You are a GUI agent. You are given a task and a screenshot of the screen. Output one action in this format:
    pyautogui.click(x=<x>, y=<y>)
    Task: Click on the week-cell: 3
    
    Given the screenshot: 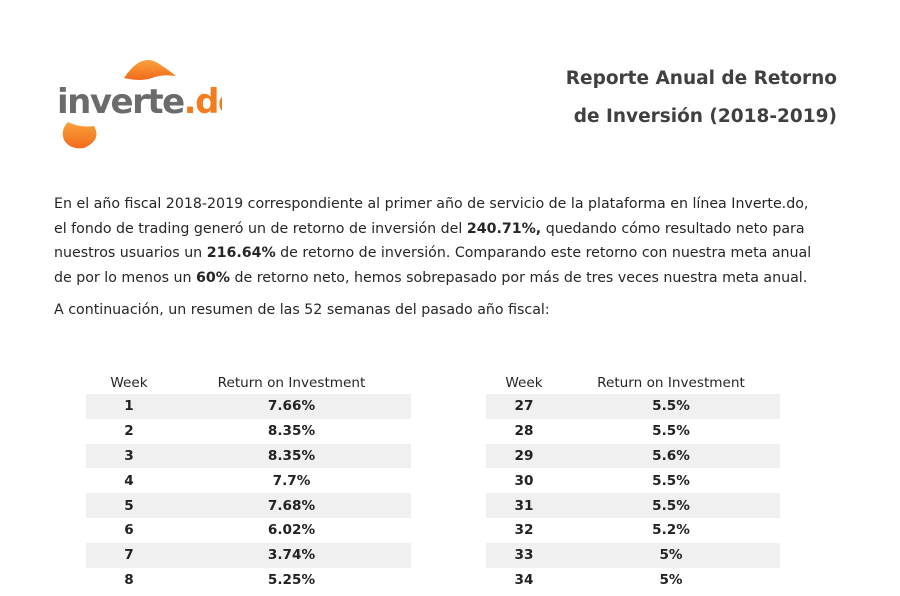 What is the action you would take?
    pyautogui.click(x=129, y=456)
    